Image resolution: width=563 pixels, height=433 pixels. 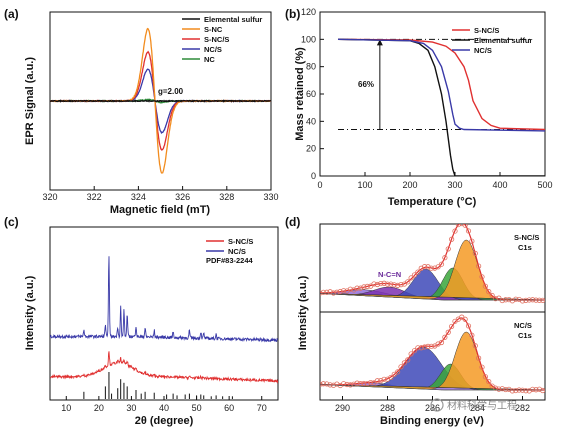 What do you see at coordinates (437, 405) in the screenshot?
I see `watermark-icon` at bounding box center [437, 405].